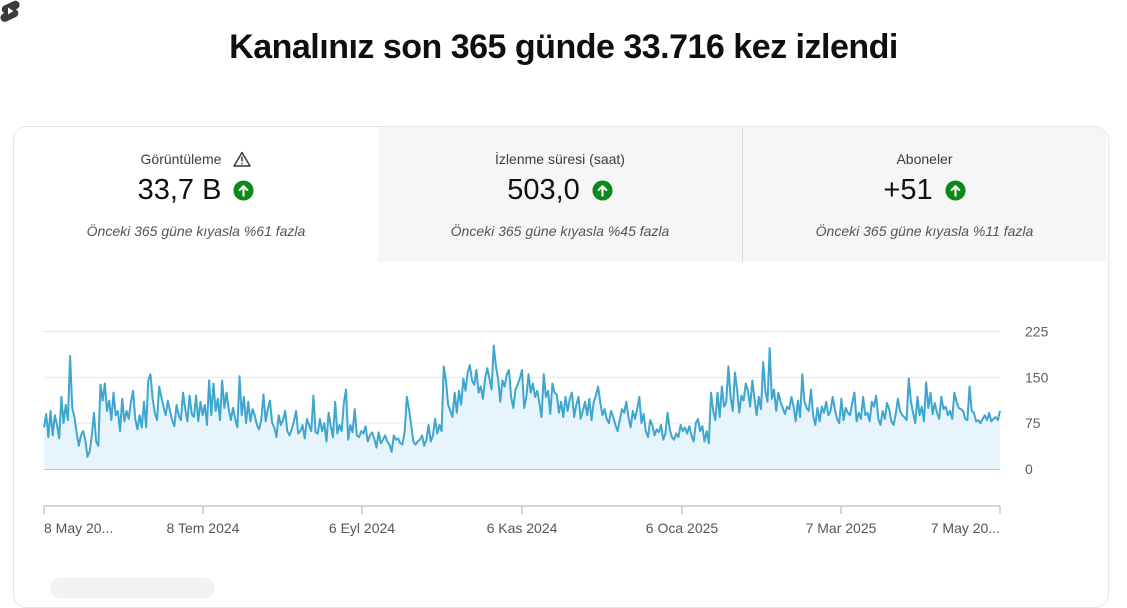  I want to click on metric-label: Görüntüleme, so click(181, 159).